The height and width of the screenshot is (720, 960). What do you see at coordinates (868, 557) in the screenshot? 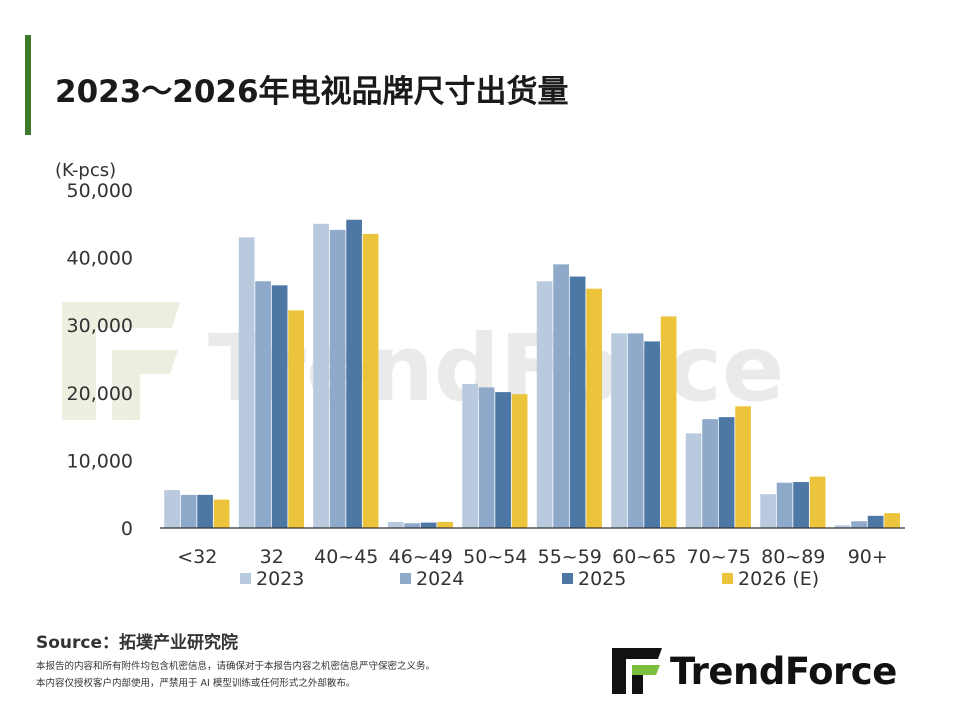
I see `x-tick-label: 90+` at bounding box center [868, 557].